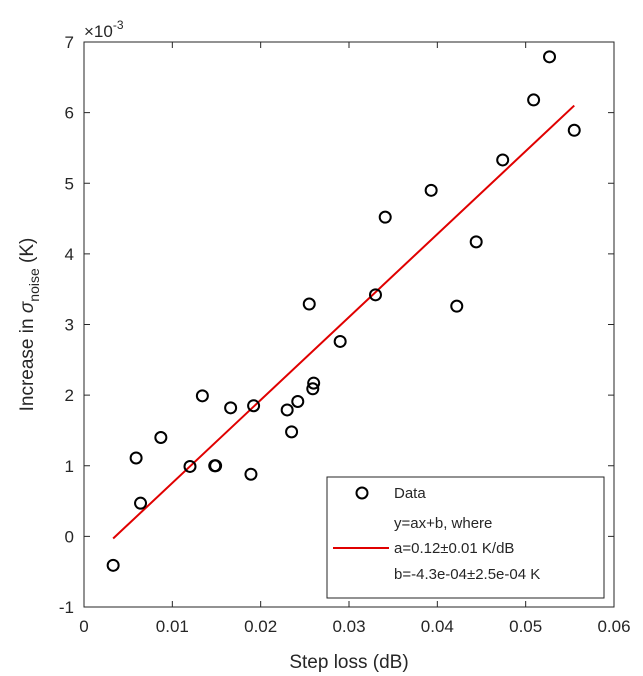 The height and width of the screenshot is (676, 643). Describe the element at coordinates (118, 25) in the screenshot. I see `y-exponent-power: -3` at that location.